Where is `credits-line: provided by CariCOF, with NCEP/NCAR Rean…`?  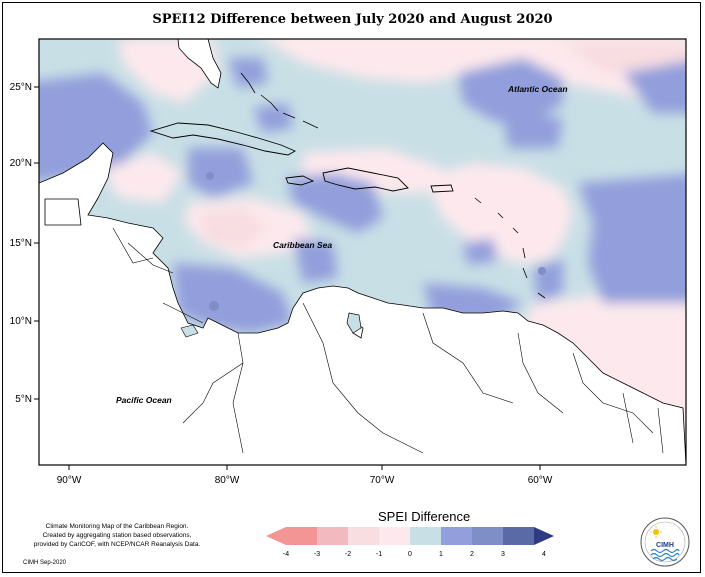
credits-line: provided by CariCOF, with NCEP/NCAR Rean… is located at coordinates (117, 544).